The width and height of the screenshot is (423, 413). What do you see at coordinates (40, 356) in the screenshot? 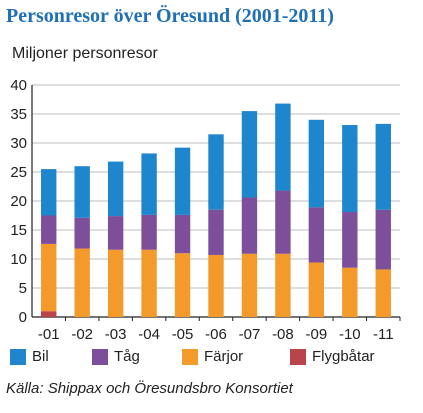
I see `legend-label-bil: Bil` at bounding box center [40, 356].